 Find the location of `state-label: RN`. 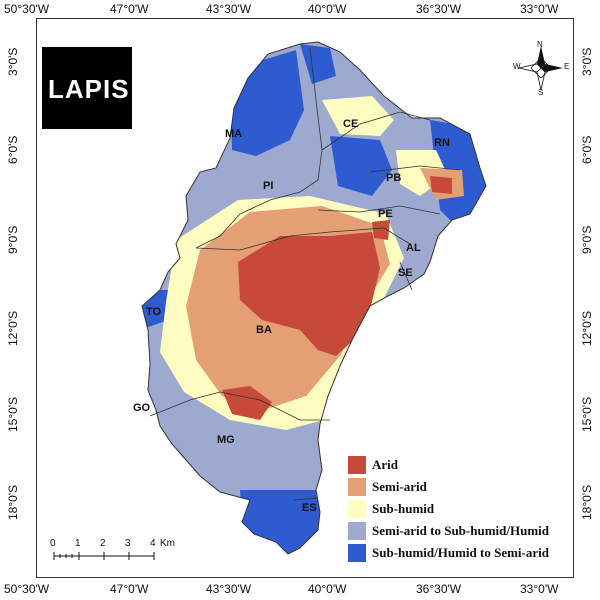

state-label: RN is located at coordinates (442, 143).